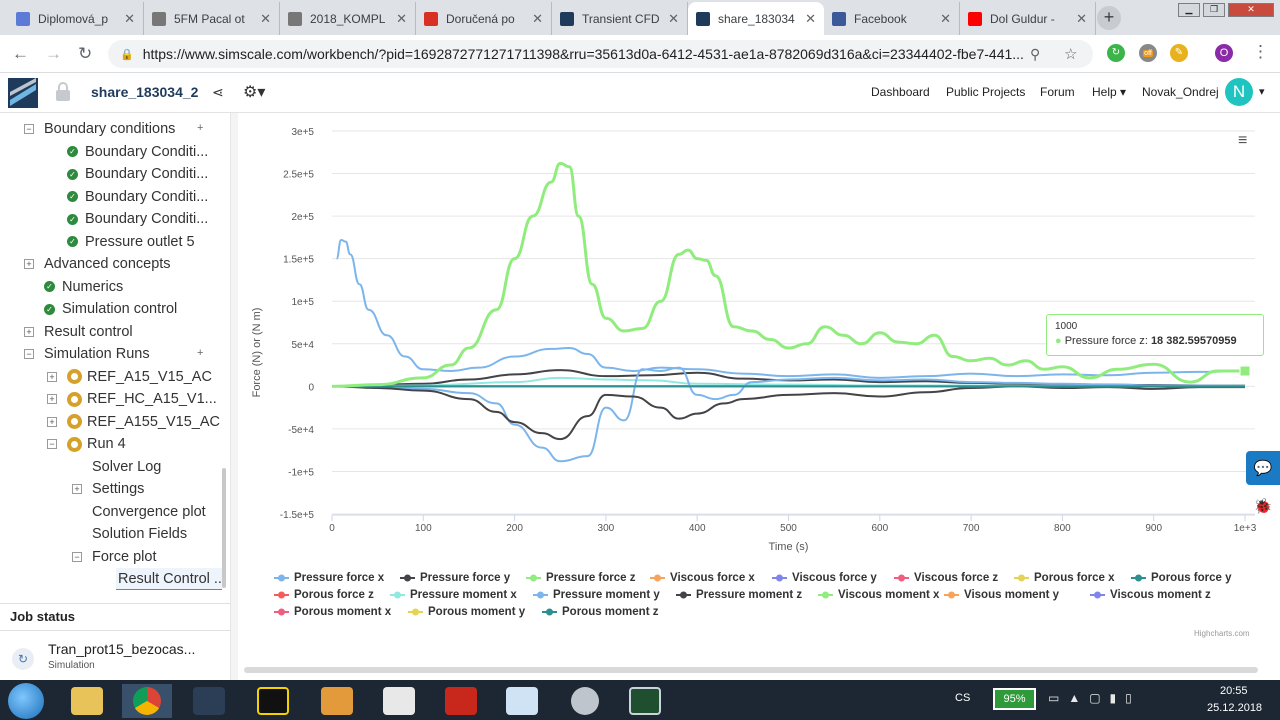 The height and width of the screenshot is (720, 1280). I want to click on user-avatar: N, so click(1239, 92).